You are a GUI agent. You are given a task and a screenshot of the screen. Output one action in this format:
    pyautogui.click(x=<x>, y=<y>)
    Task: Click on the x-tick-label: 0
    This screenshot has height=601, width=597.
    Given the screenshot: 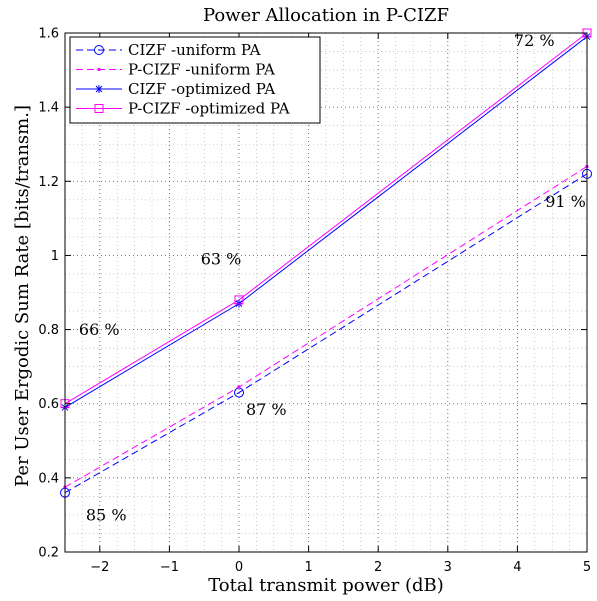 What is the action you would take?
    pyautogui.click(x=239, y=567)
    